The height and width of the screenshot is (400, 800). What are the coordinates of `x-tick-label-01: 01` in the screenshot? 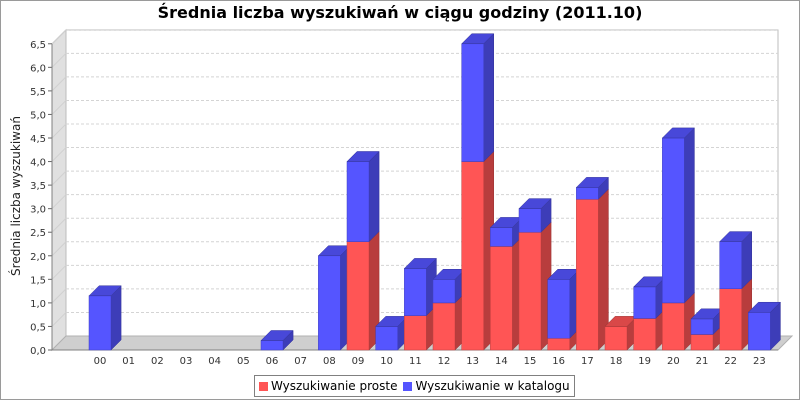 It's located at (128, 361).